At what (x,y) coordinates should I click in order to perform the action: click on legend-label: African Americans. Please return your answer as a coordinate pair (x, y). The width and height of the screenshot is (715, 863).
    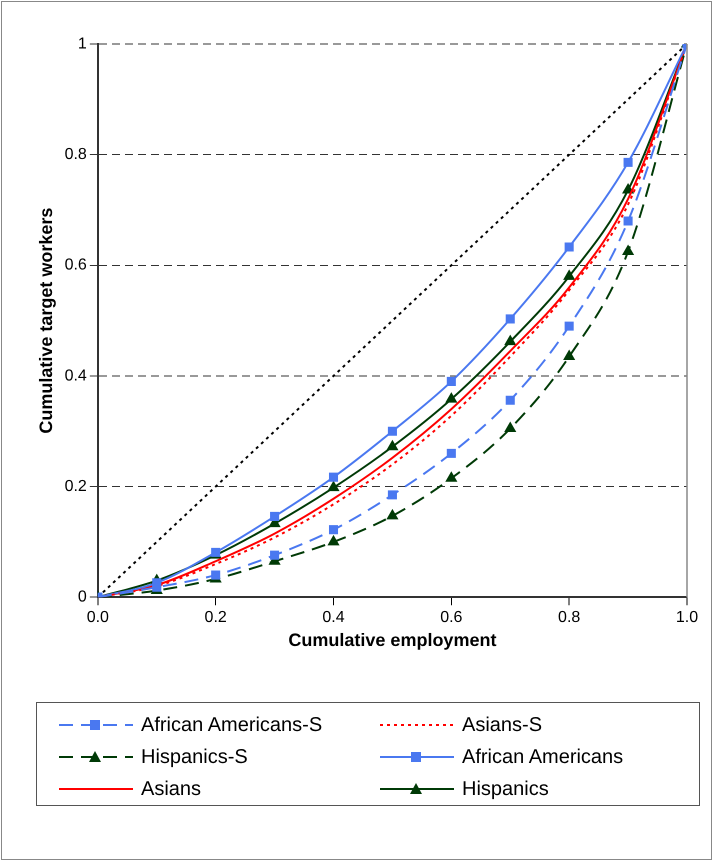
    Looking at the image, I should click on (543, 757).